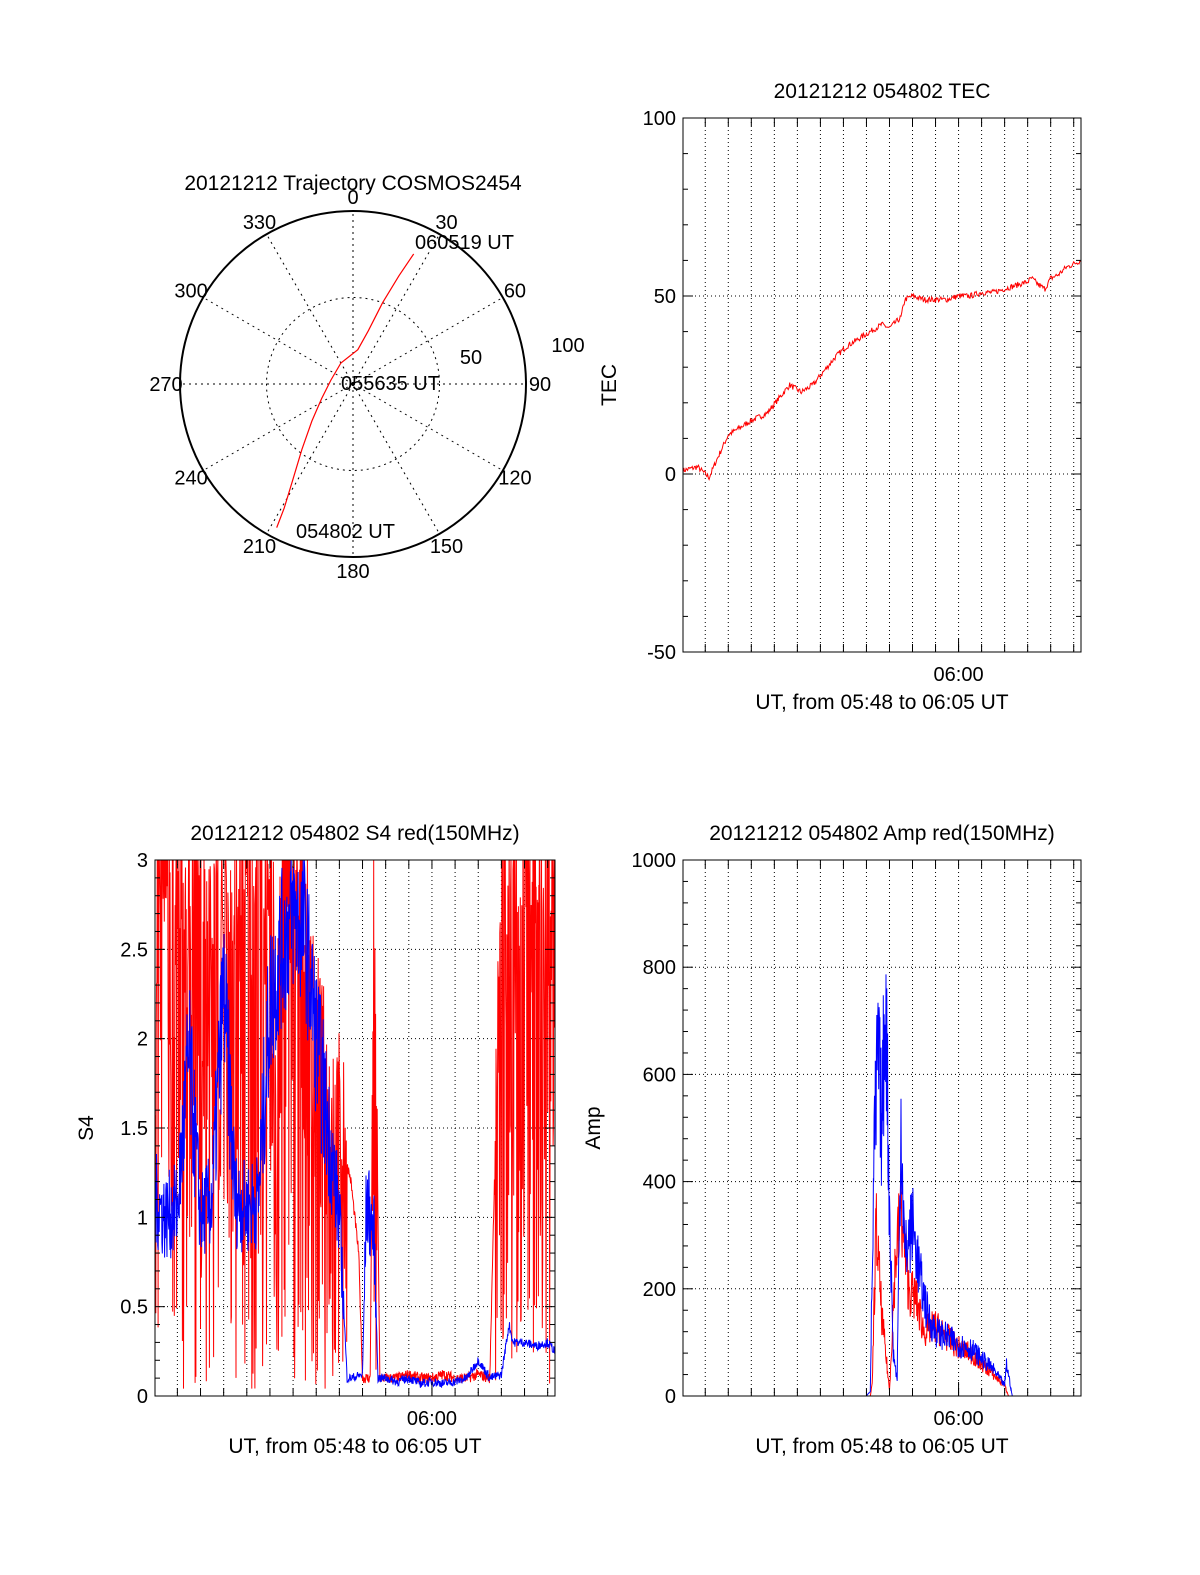 This screenshot has width=1200, height=1575. Describe the element at coordinates (142, 1040) in the screenshot. I see `y-tick-label: 2` at that location.